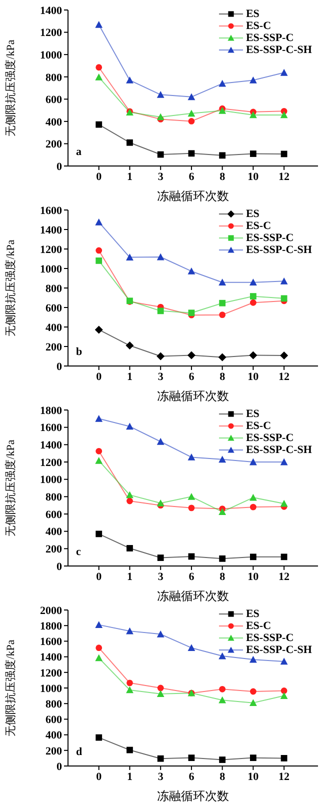 This screenshot has width=333, height=805. What do you see at coordinates (10, 88) in the screenshot?
I see `y-axis-title: 无侧限抗压强度/kPa` at bounding box center [10, 88].